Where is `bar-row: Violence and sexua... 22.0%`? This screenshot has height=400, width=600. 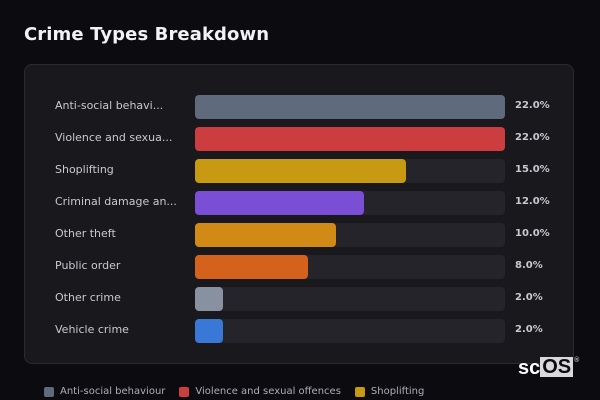
bar-row: Violence and sexua... 22.0% is located at coordinates (299, 139).